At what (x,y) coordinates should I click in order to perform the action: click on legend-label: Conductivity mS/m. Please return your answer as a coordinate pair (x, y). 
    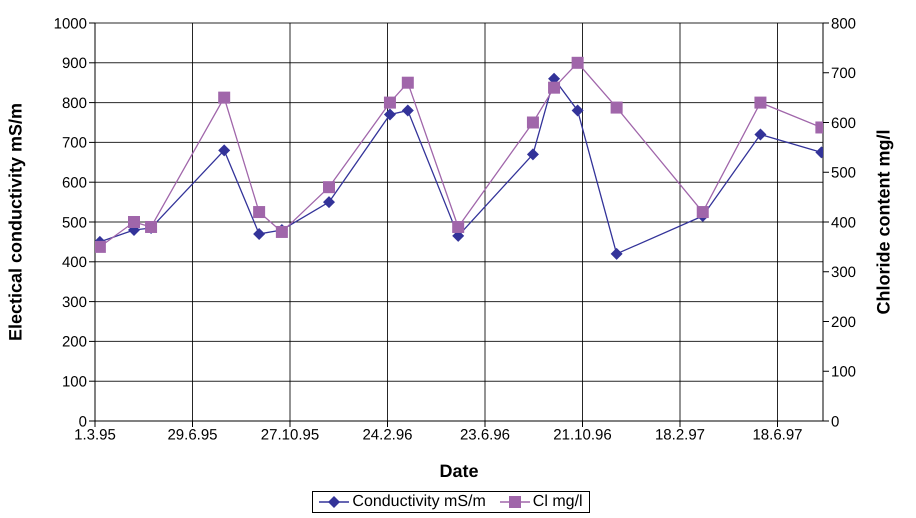
    Looking at the image, I should click on (419, 502).